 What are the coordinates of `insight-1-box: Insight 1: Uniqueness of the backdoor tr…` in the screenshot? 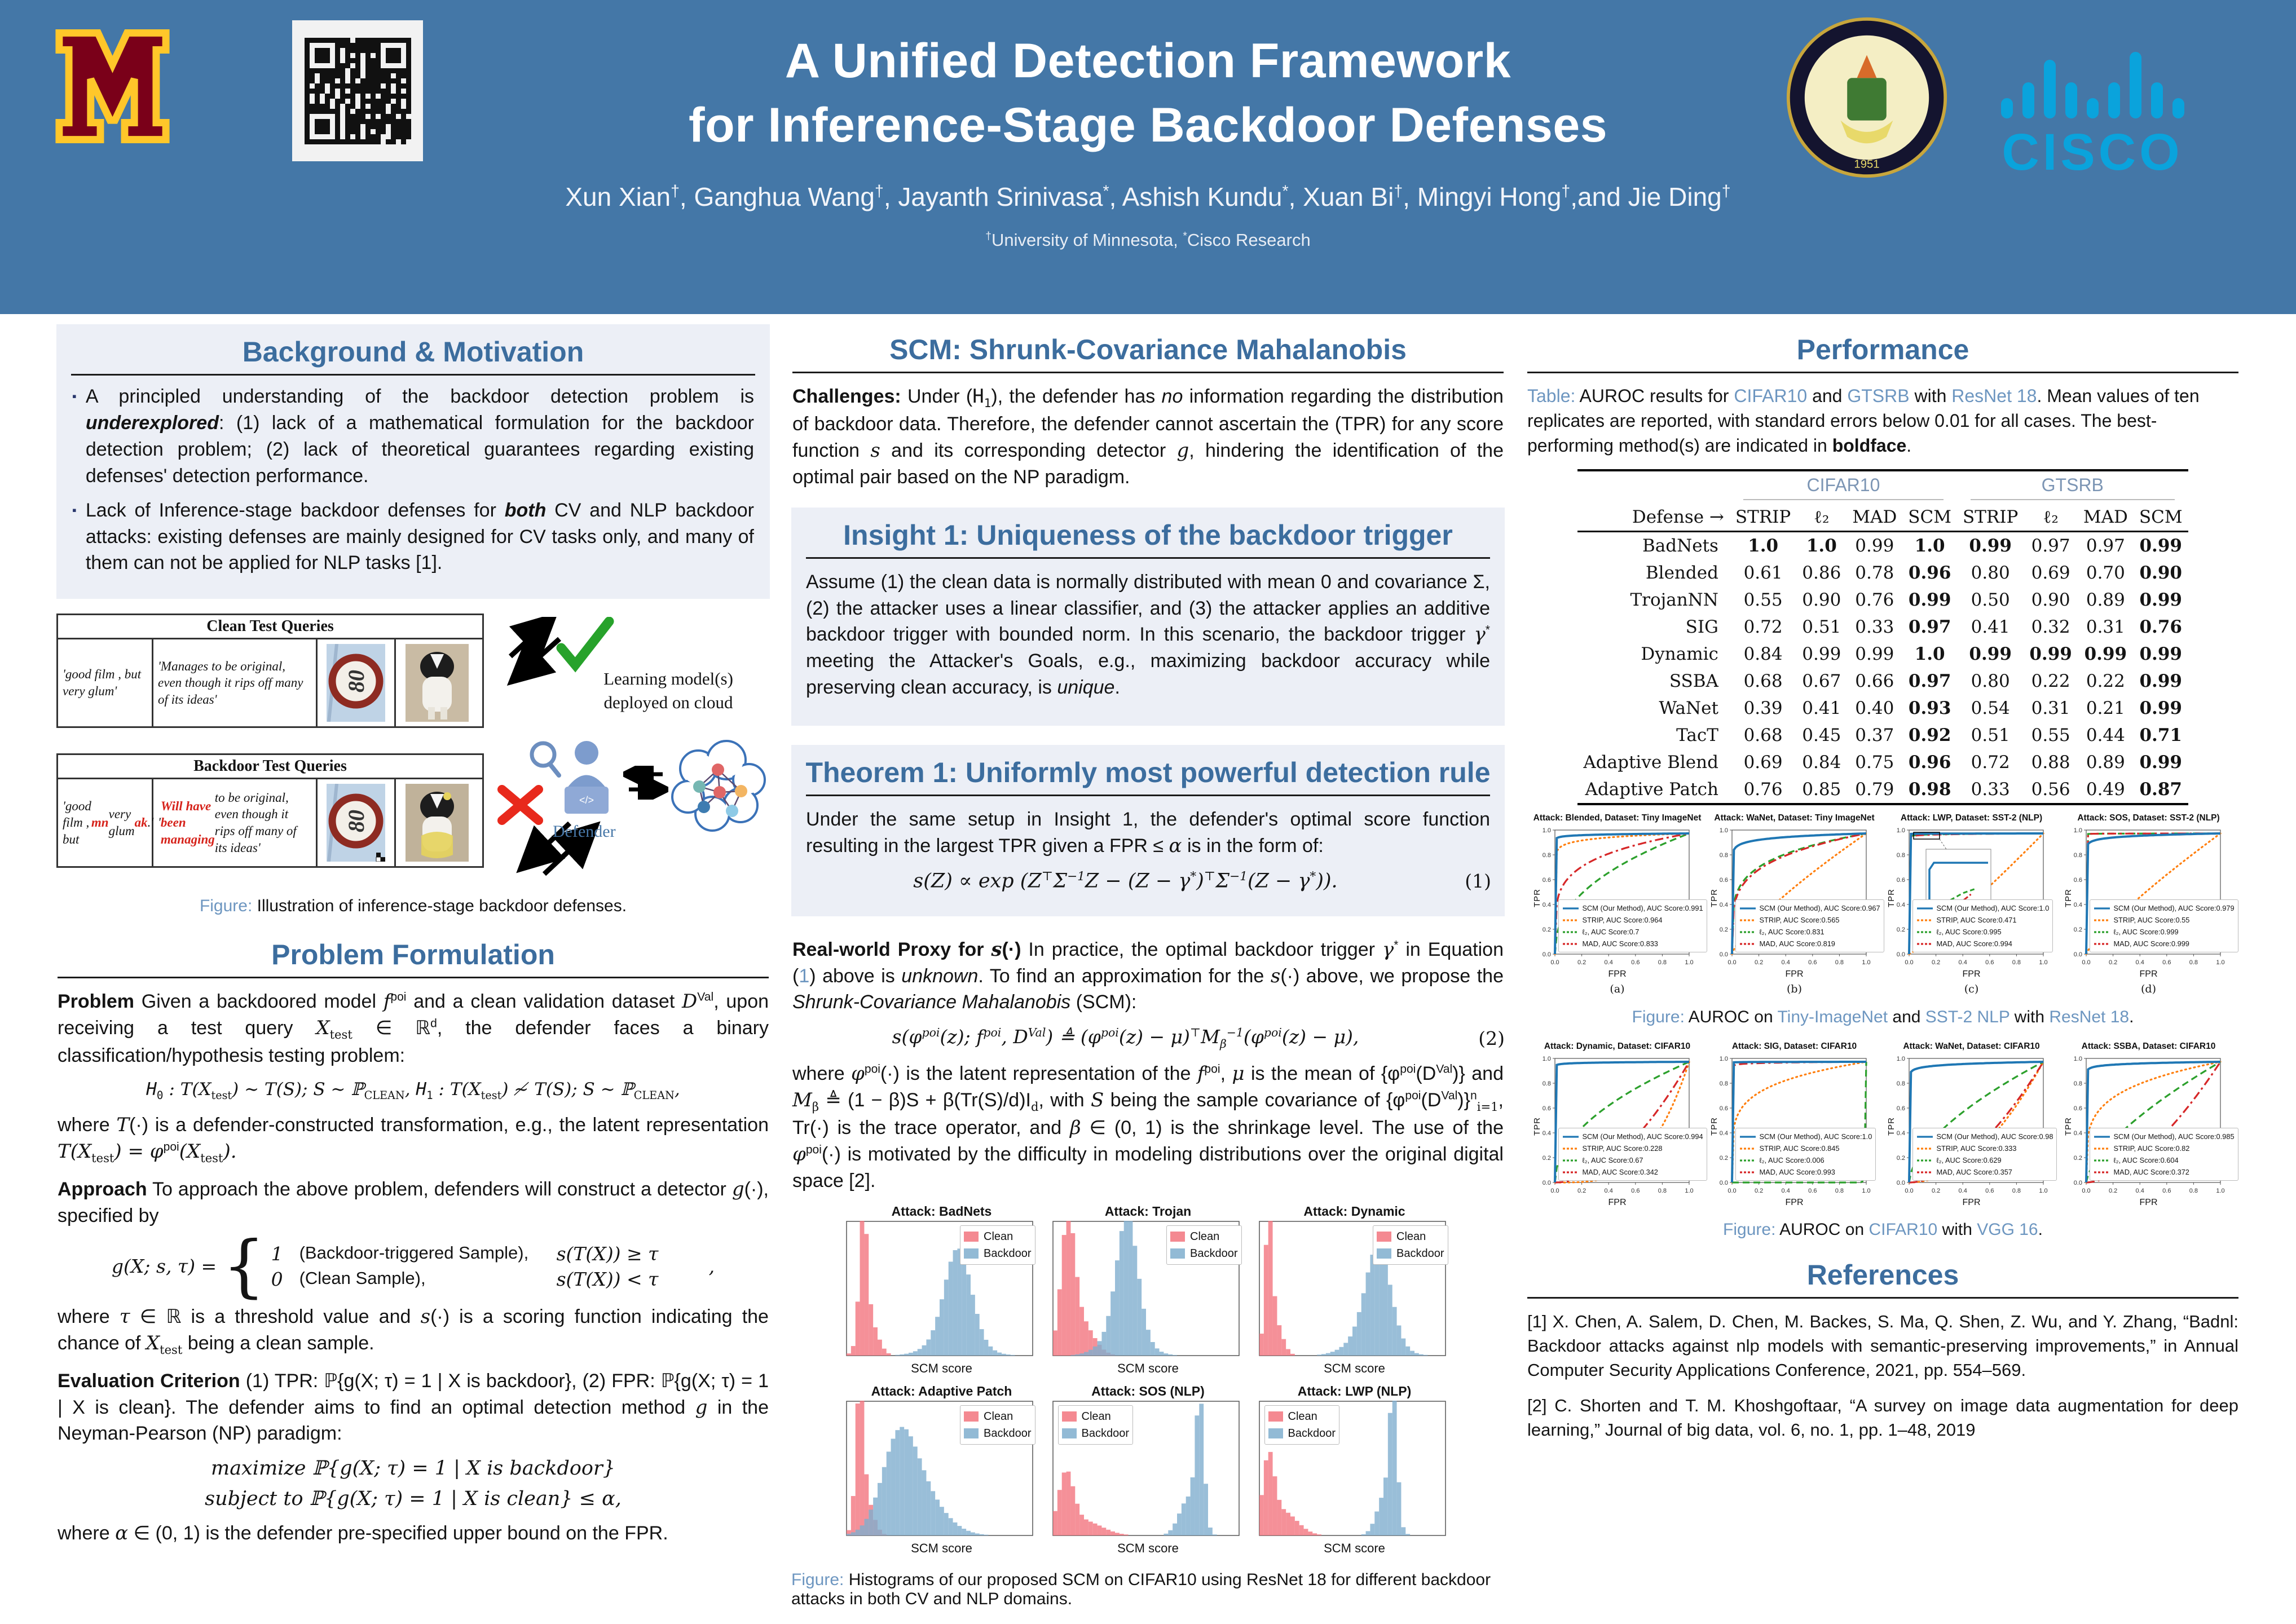 It's located at (1148, 616).